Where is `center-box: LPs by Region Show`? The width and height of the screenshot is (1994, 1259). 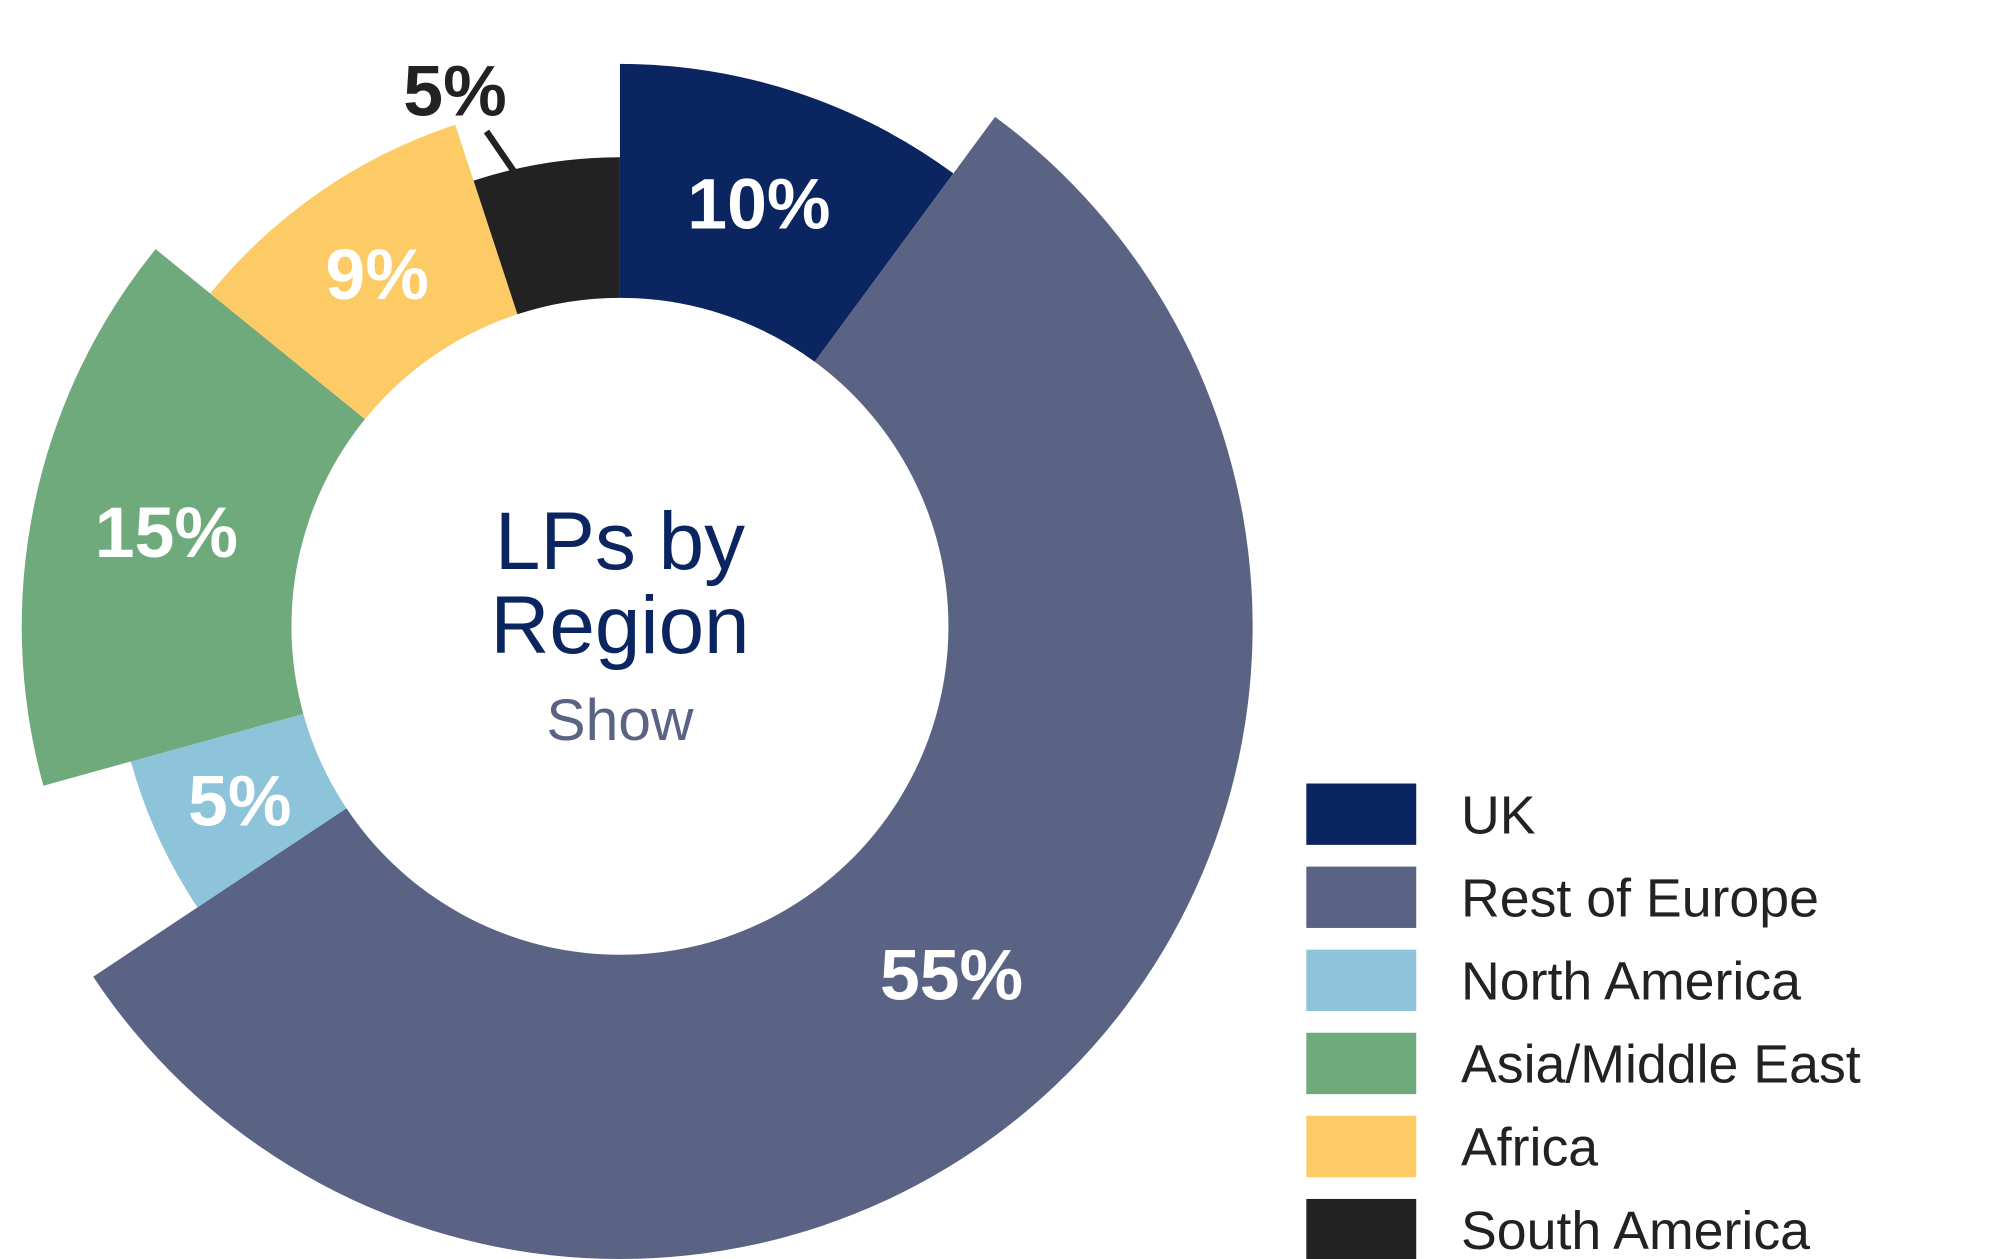
center-box: LPs by Region Show is located at coordinates (619, 626).